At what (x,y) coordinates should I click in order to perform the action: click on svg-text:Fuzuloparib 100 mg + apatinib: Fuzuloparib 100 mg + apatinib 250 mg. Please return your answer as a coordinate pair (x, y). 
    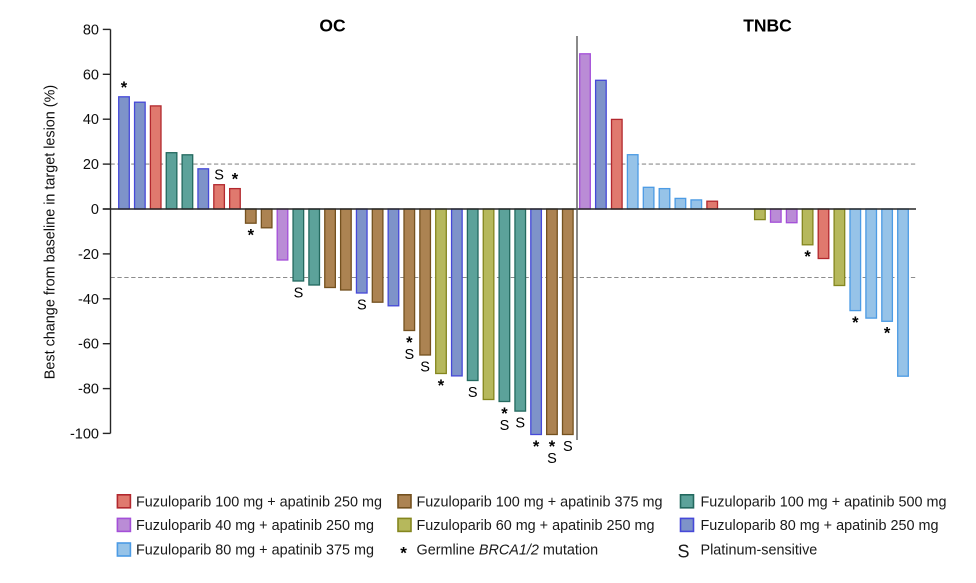
    Looking at the image, I should click on (259, 502).